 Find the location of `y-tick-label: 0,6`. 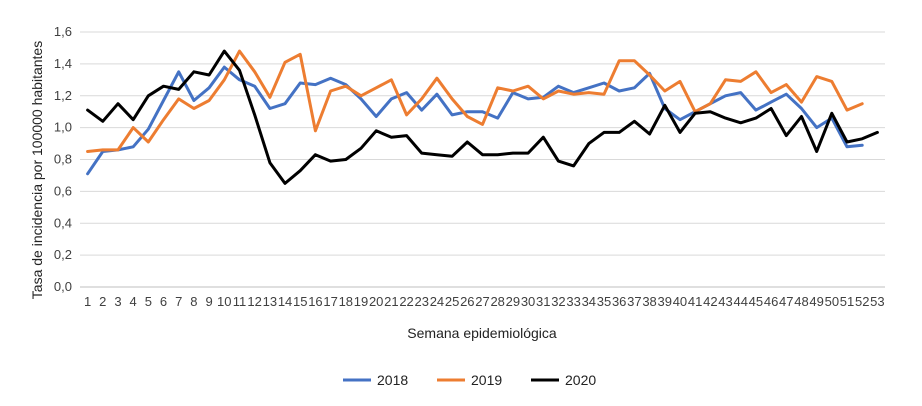

y-tick-label: 0,6 is located at coordinates (63, 190).